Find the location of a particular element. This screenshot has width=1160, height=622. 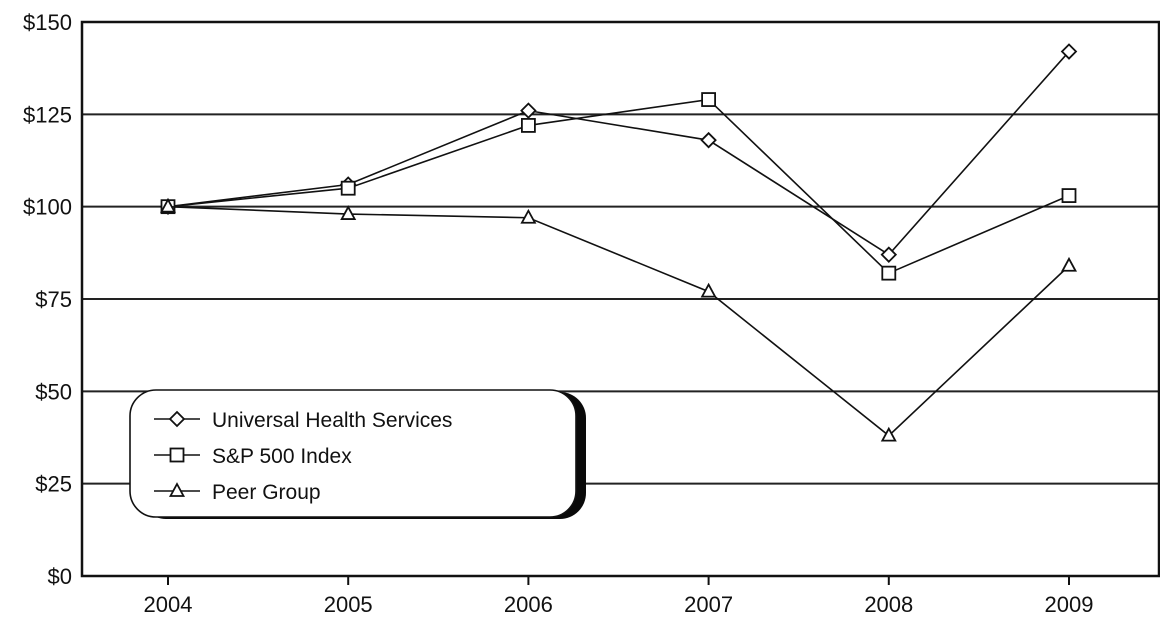

y-tick-label: $0 is located at coordinates (60, 576).